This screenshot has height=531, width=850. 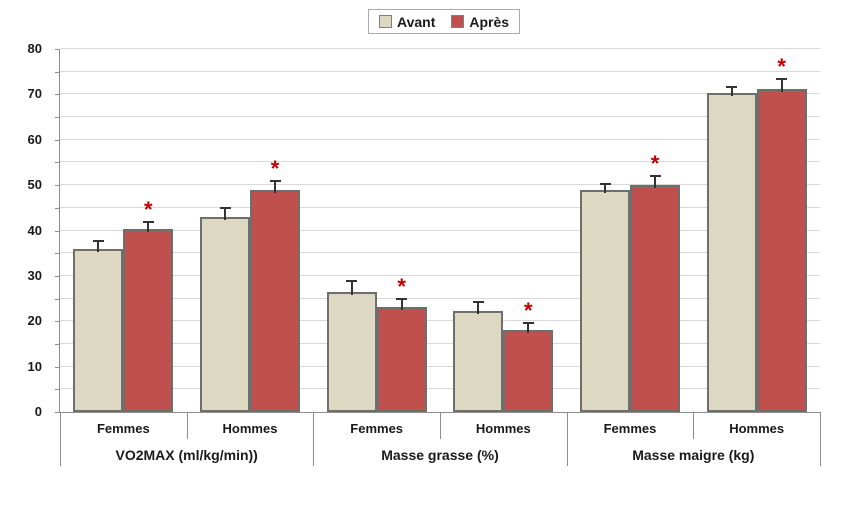 I want to click on chart-legend: Avant Après, so click(x=444, y=21).